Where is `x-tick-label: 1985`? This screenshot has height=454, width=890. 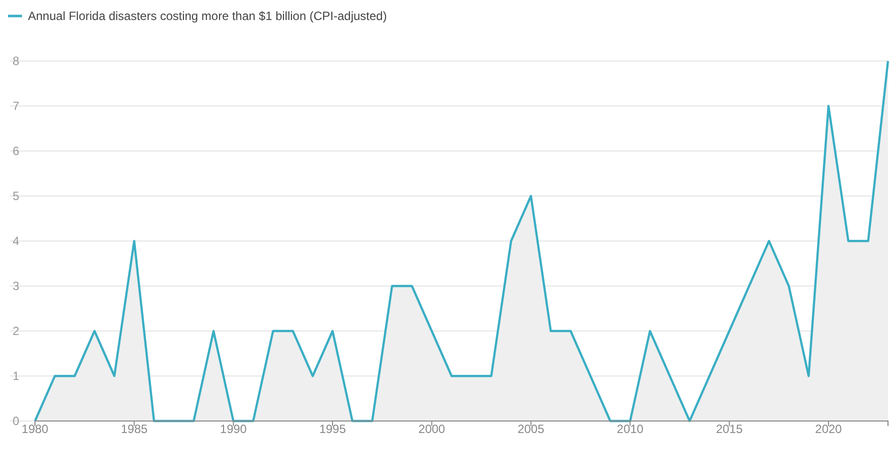
x-tick-label: 1985 is located at coordinates (134, 429).